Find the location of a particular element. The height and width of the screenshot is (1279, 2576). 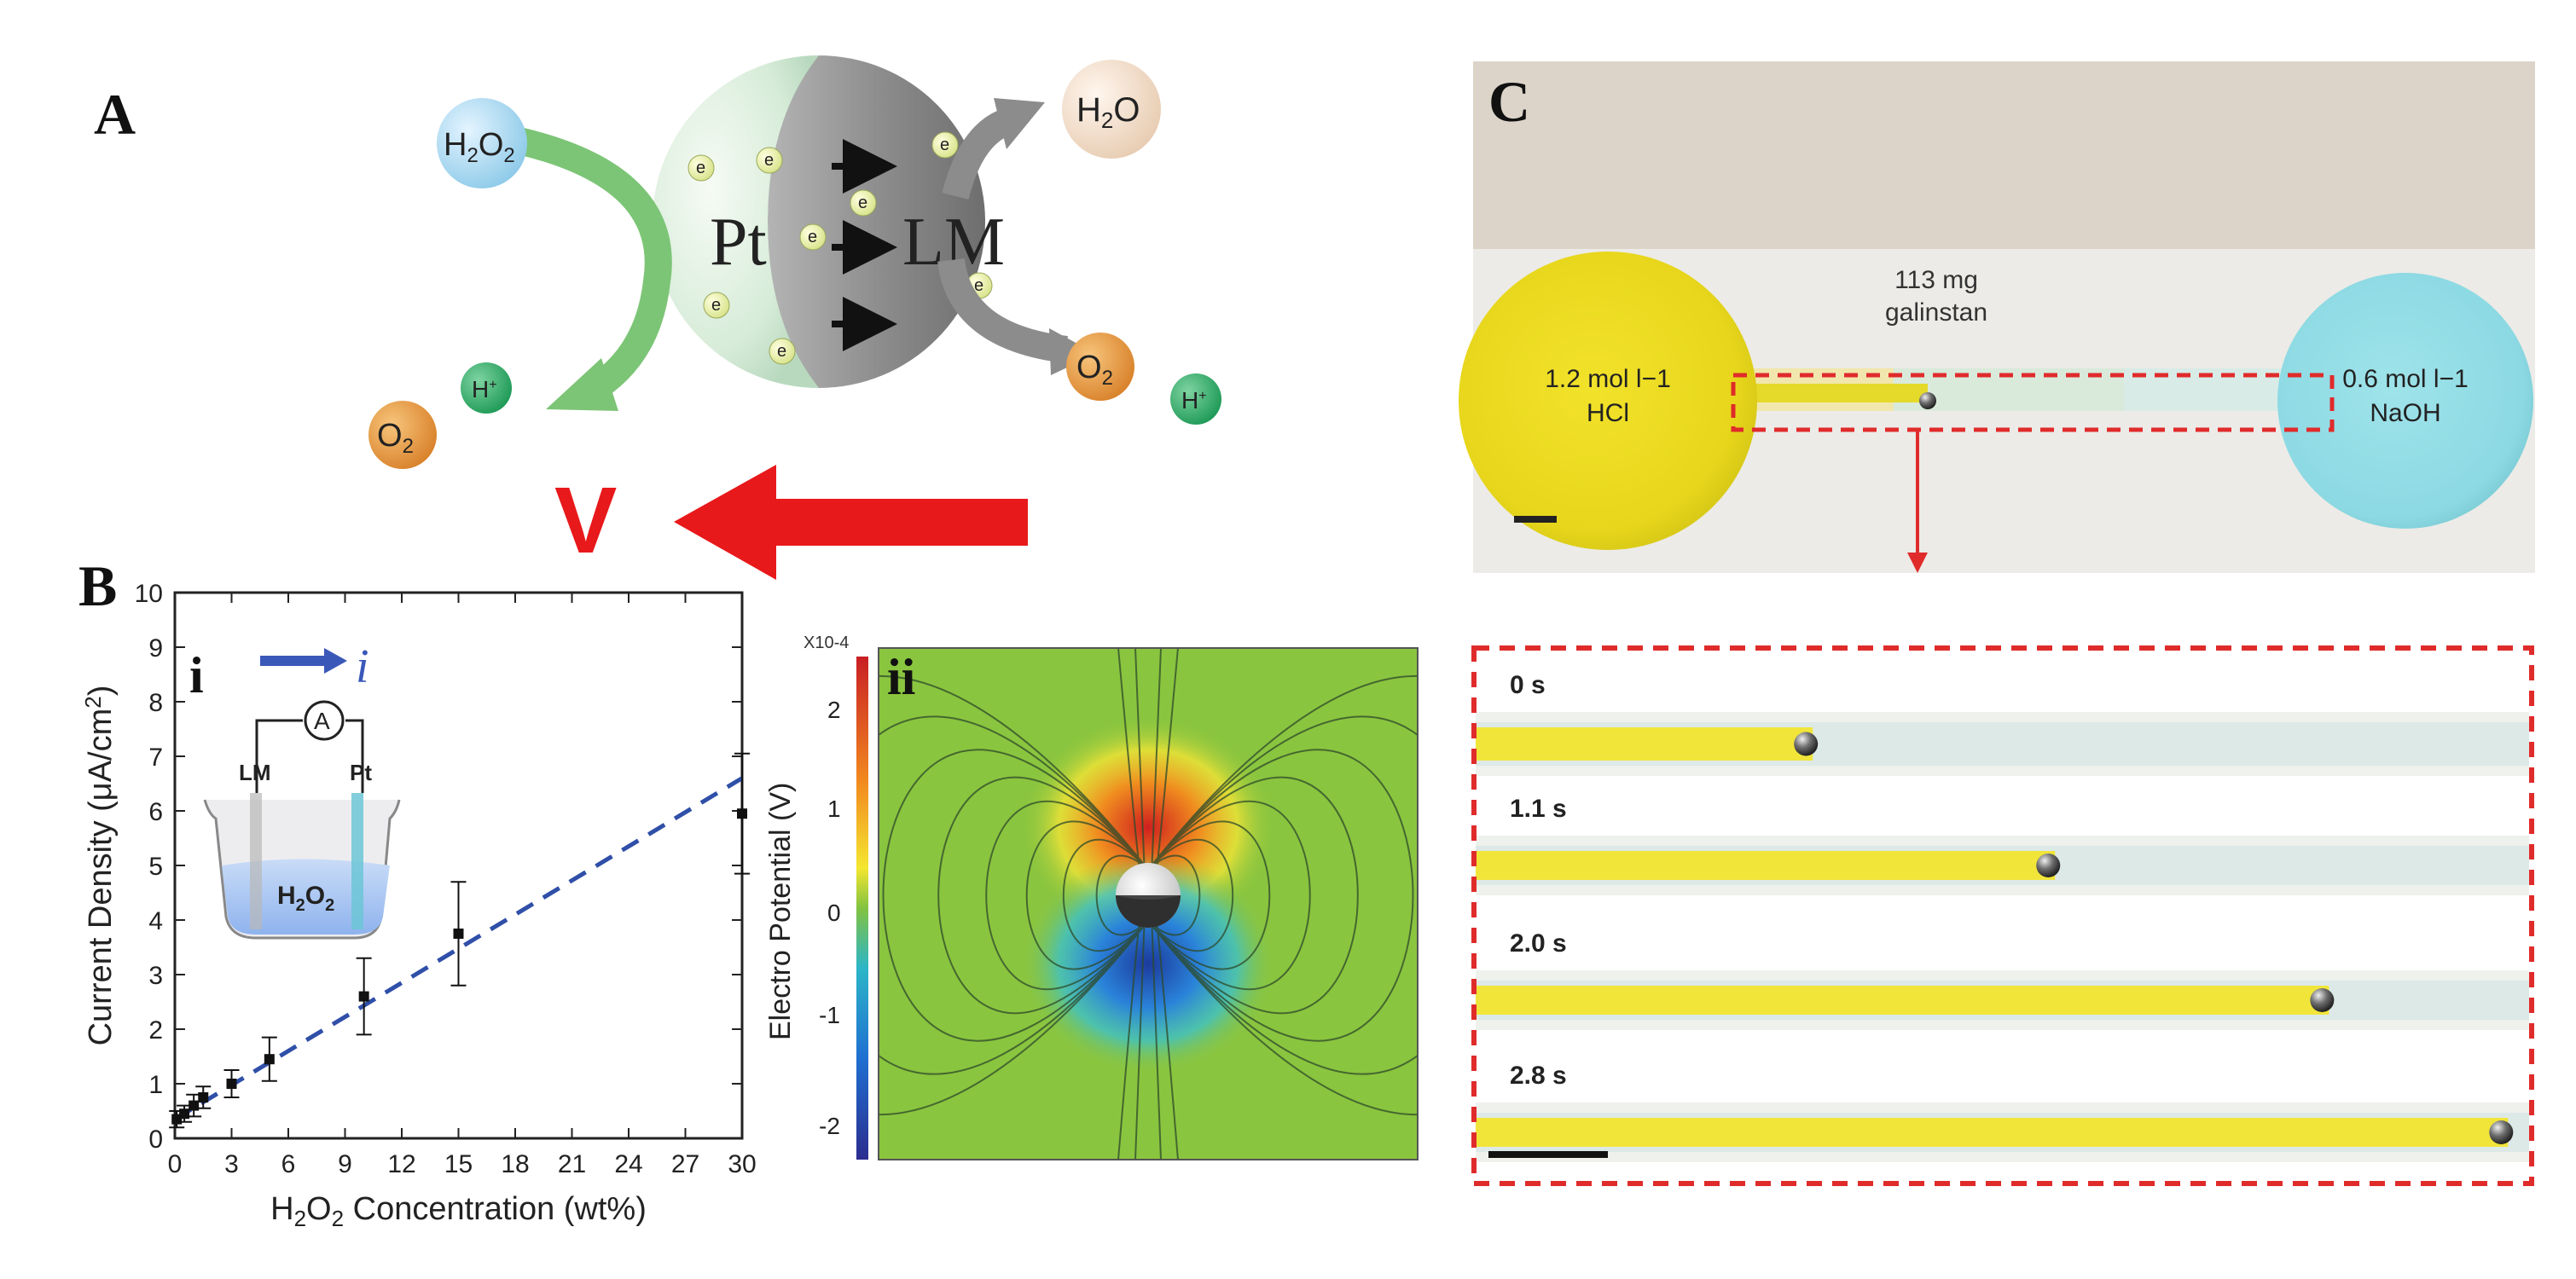

y-tick-label: 4 is located at coordinates (155, 921).